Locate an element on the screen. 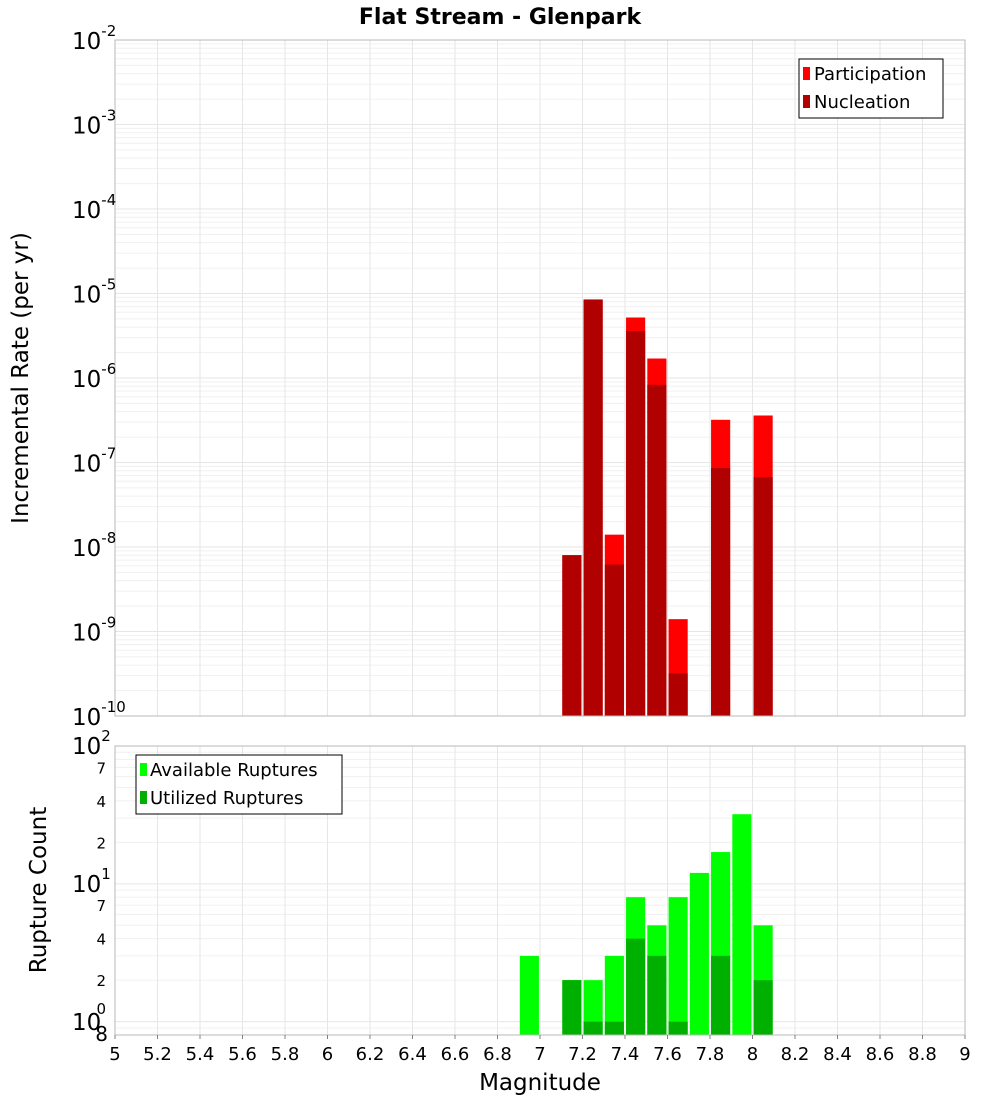  x-tick-label: 5.8 is located at coordinates (285, 1054).